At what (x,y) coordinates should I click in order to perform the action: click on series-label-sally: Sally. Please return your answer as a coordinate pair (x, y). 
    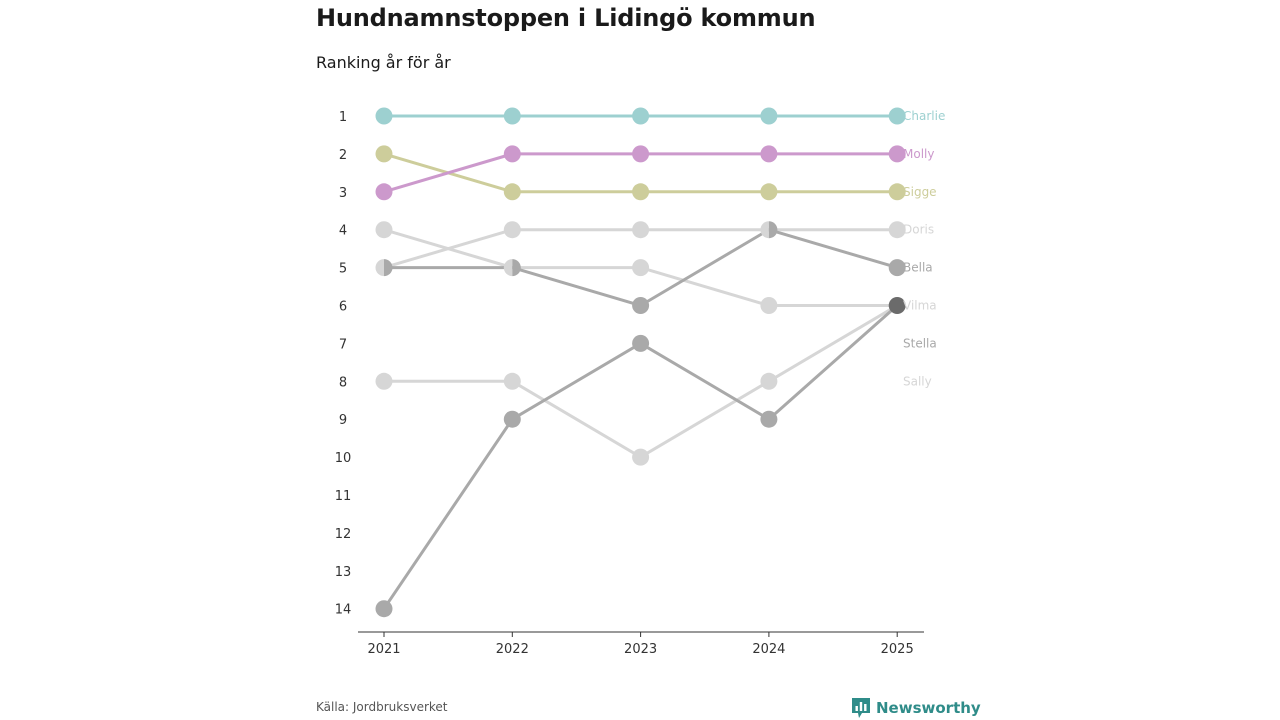
    Looking at the image, I should click on (917, 381).